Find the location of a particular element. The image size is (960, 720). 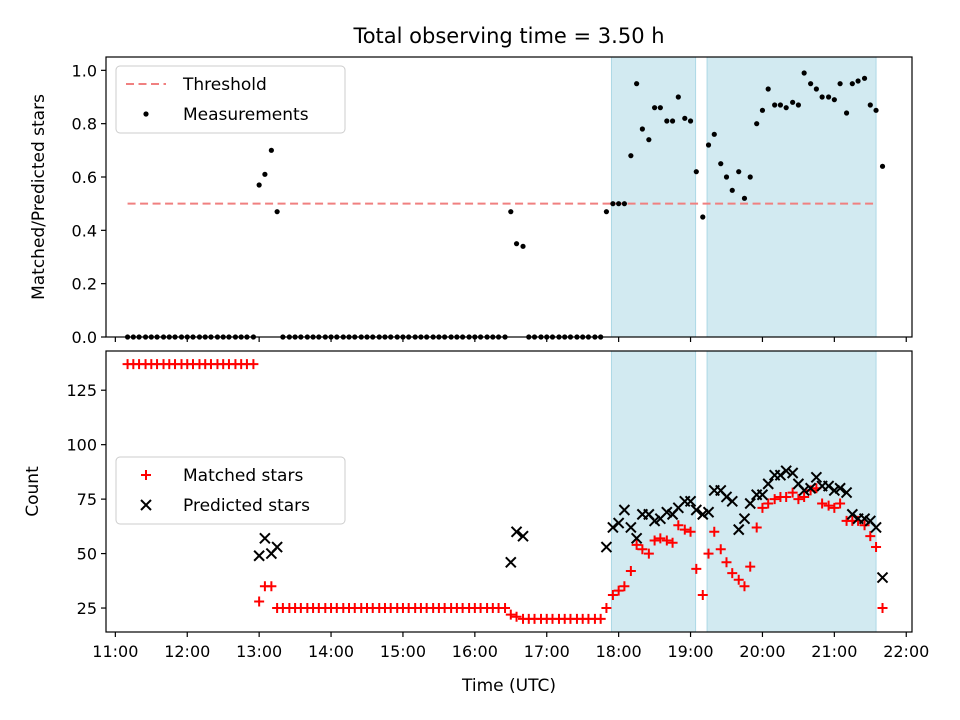

y-axis-label: Count is located at coordinates (33, 491).